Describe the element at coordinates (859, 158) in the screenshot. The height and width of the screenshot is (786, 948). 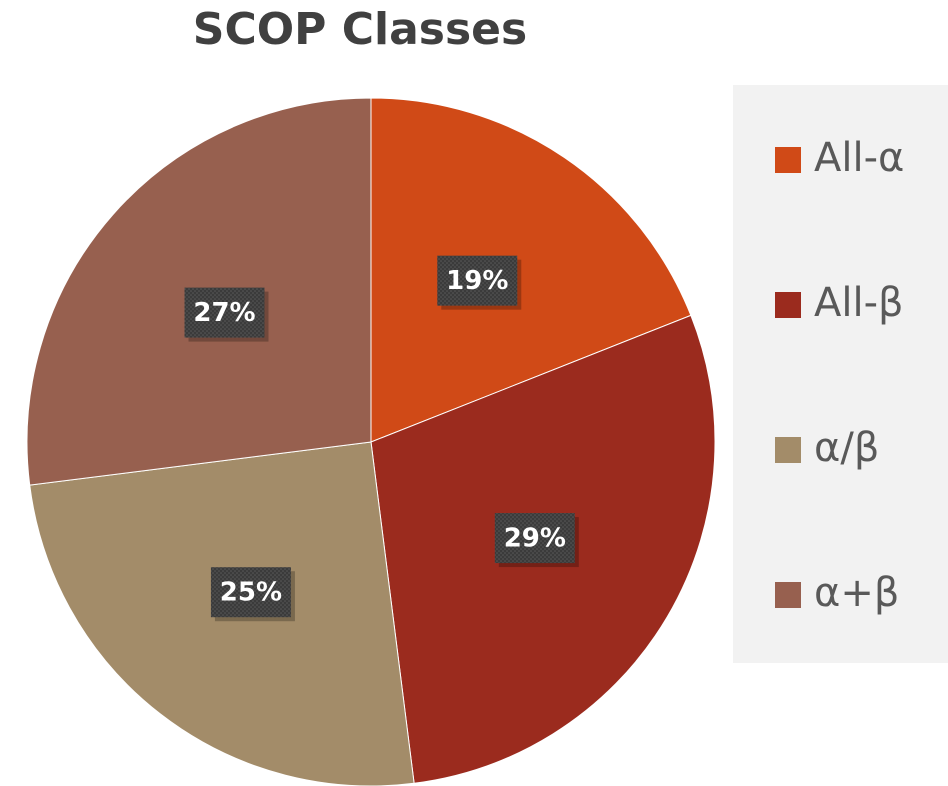
I see `legend-label: All-α` at that location.